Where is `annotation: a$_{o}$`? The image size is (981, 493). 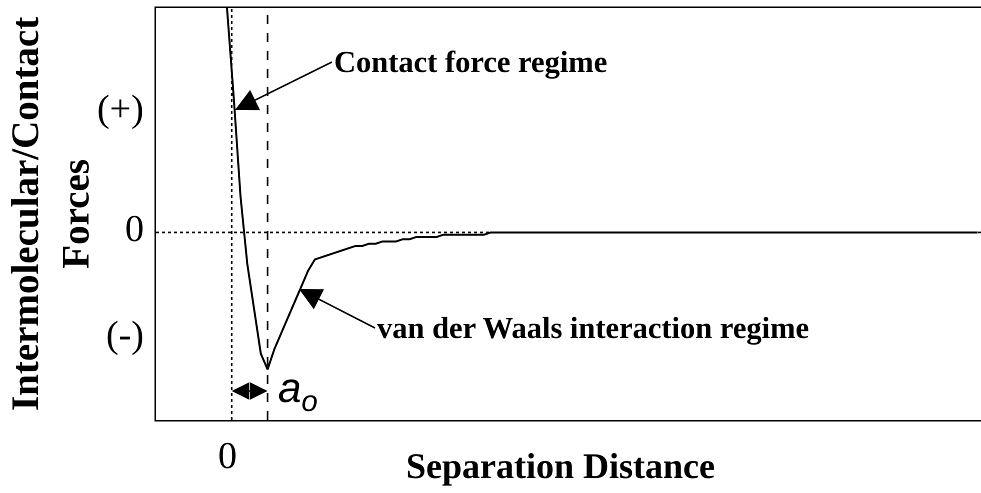 annotation: a$_{o}$ is located at coordinates (298, 391).